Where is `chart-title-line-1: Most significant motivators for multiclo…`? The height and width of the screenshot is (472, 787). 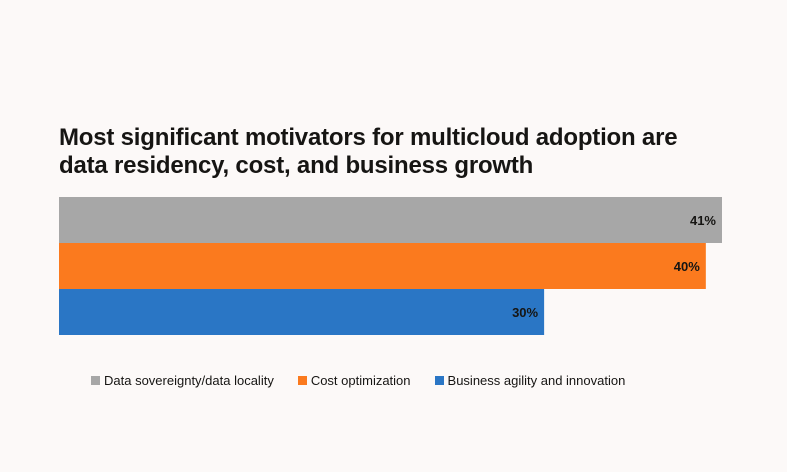 chart-title-line-1: Most significant motivators for multiclo… is located at coordinates (368, 137).